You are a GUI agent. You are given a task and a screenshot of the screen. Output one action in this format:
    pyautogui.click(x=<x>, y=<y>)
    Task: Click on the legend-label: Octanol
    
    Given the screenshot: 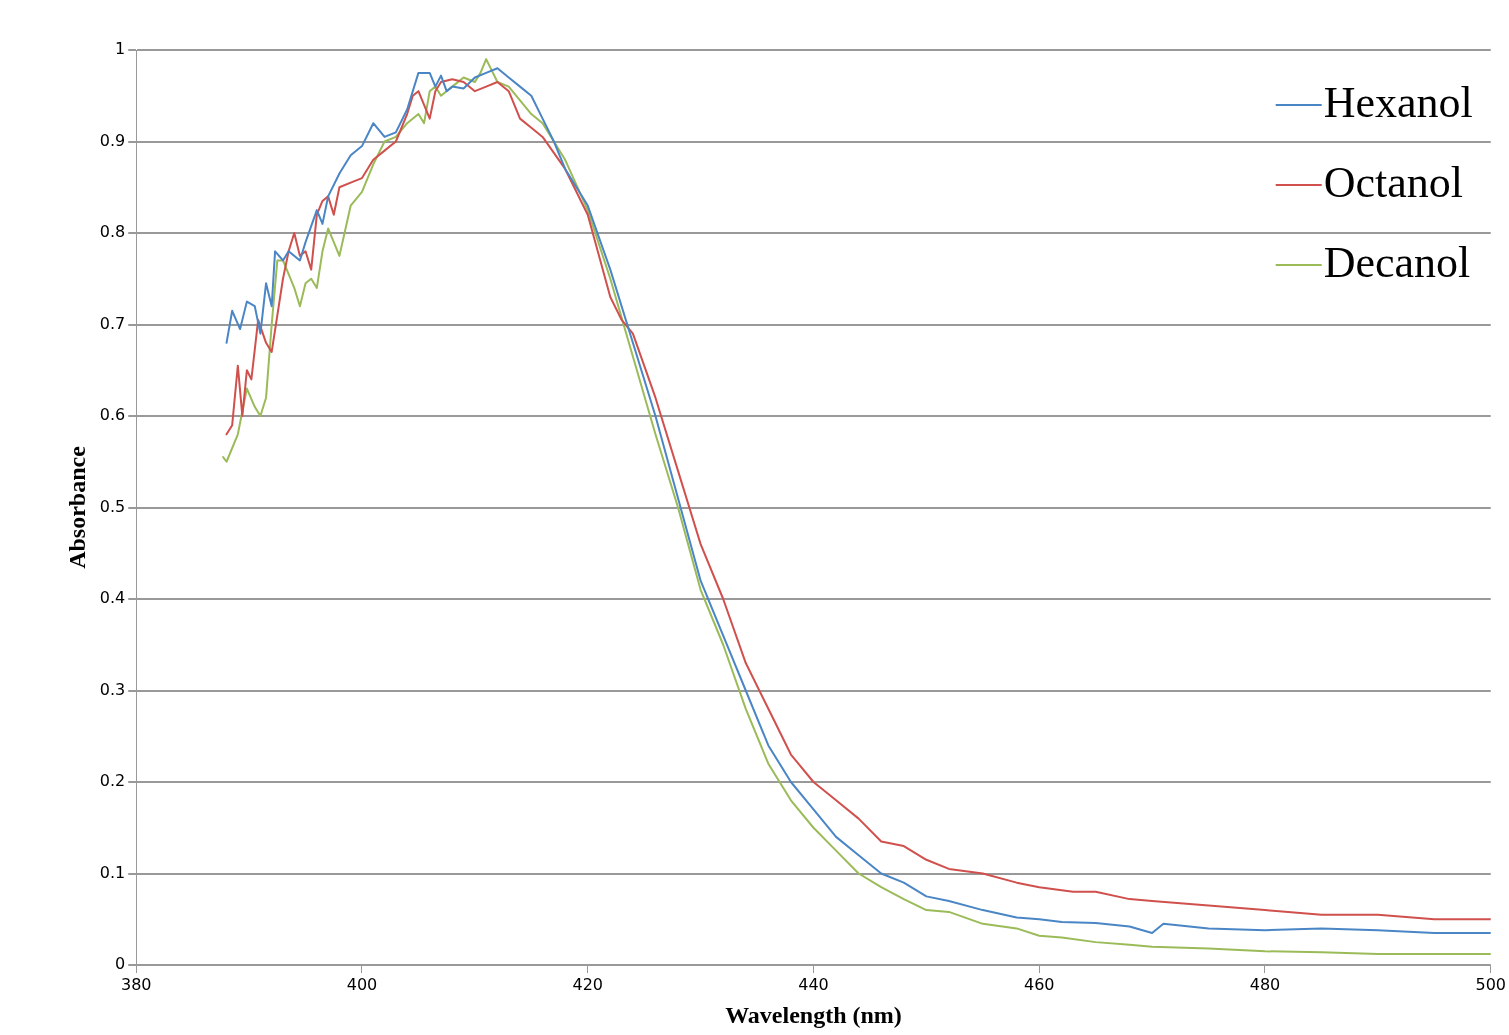 What is the action you would take?
    pyautogui.click(x=1393, y=182)
    